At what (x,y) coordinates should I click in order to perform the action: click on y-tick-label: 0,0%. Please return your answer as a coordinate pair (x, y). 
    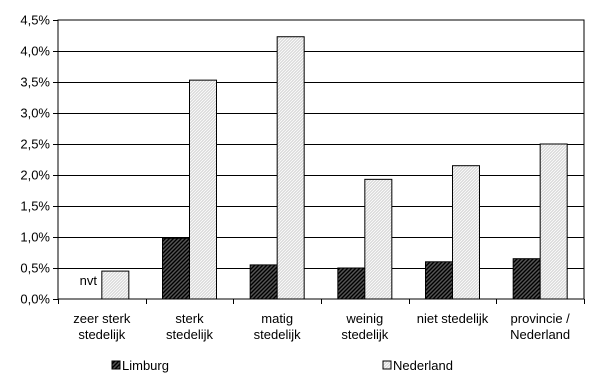
    Looking at the image, I should click on (35, 299).